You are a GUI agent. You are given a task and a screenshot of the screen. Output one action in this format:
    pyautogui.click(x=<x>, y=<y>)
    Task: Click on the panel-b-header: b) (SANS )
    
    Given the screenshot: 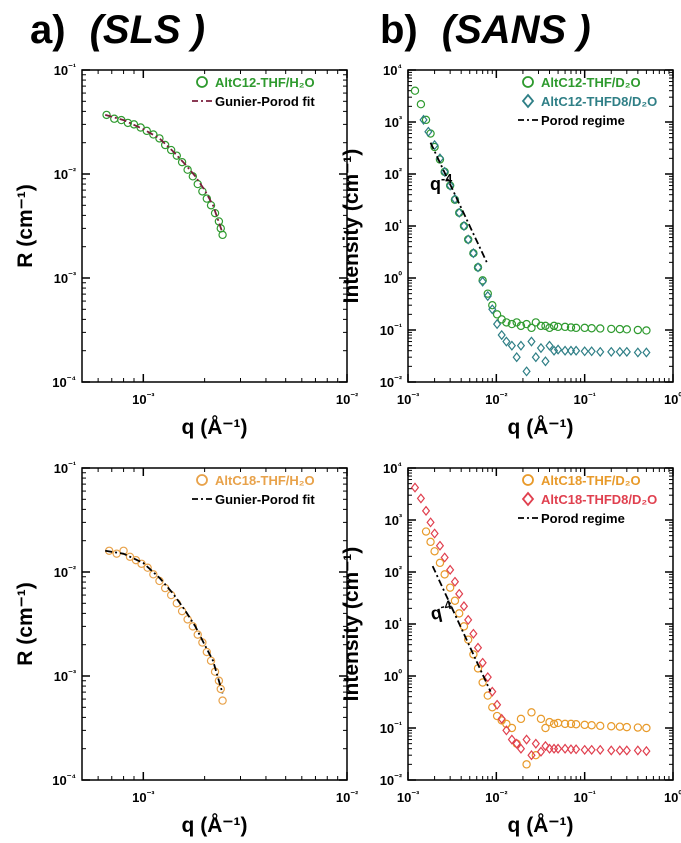 What is the action you would take?
    pyautogui.click(x=485, y=30)
    